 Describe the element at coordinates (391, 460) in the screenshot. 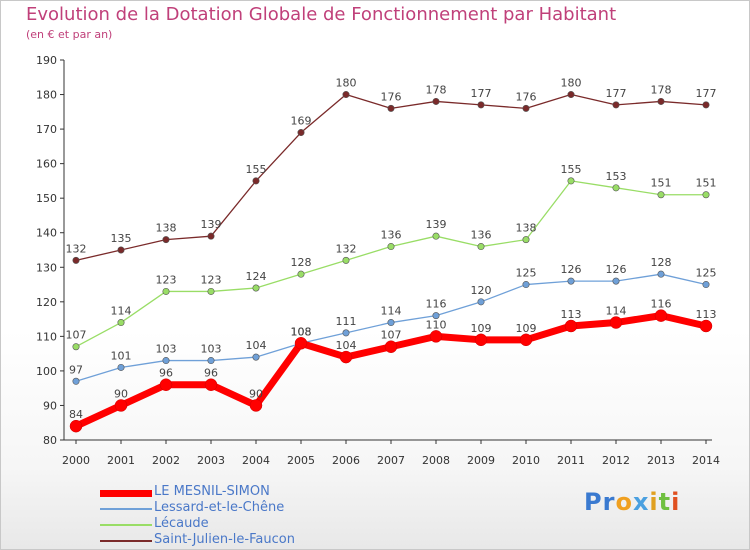

I see `x-tick-label: 2007` at that location.